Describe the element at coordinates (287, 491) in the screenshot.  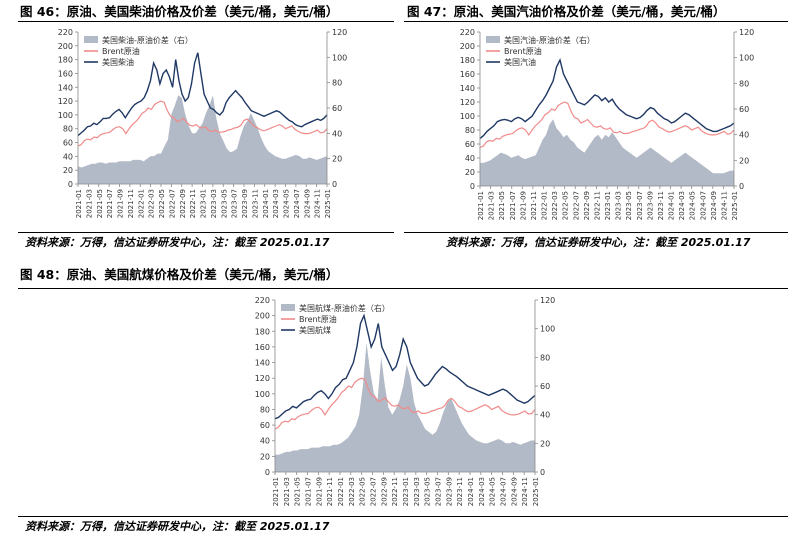
I see `x-axis-tick-label: 2021-03` at that location.